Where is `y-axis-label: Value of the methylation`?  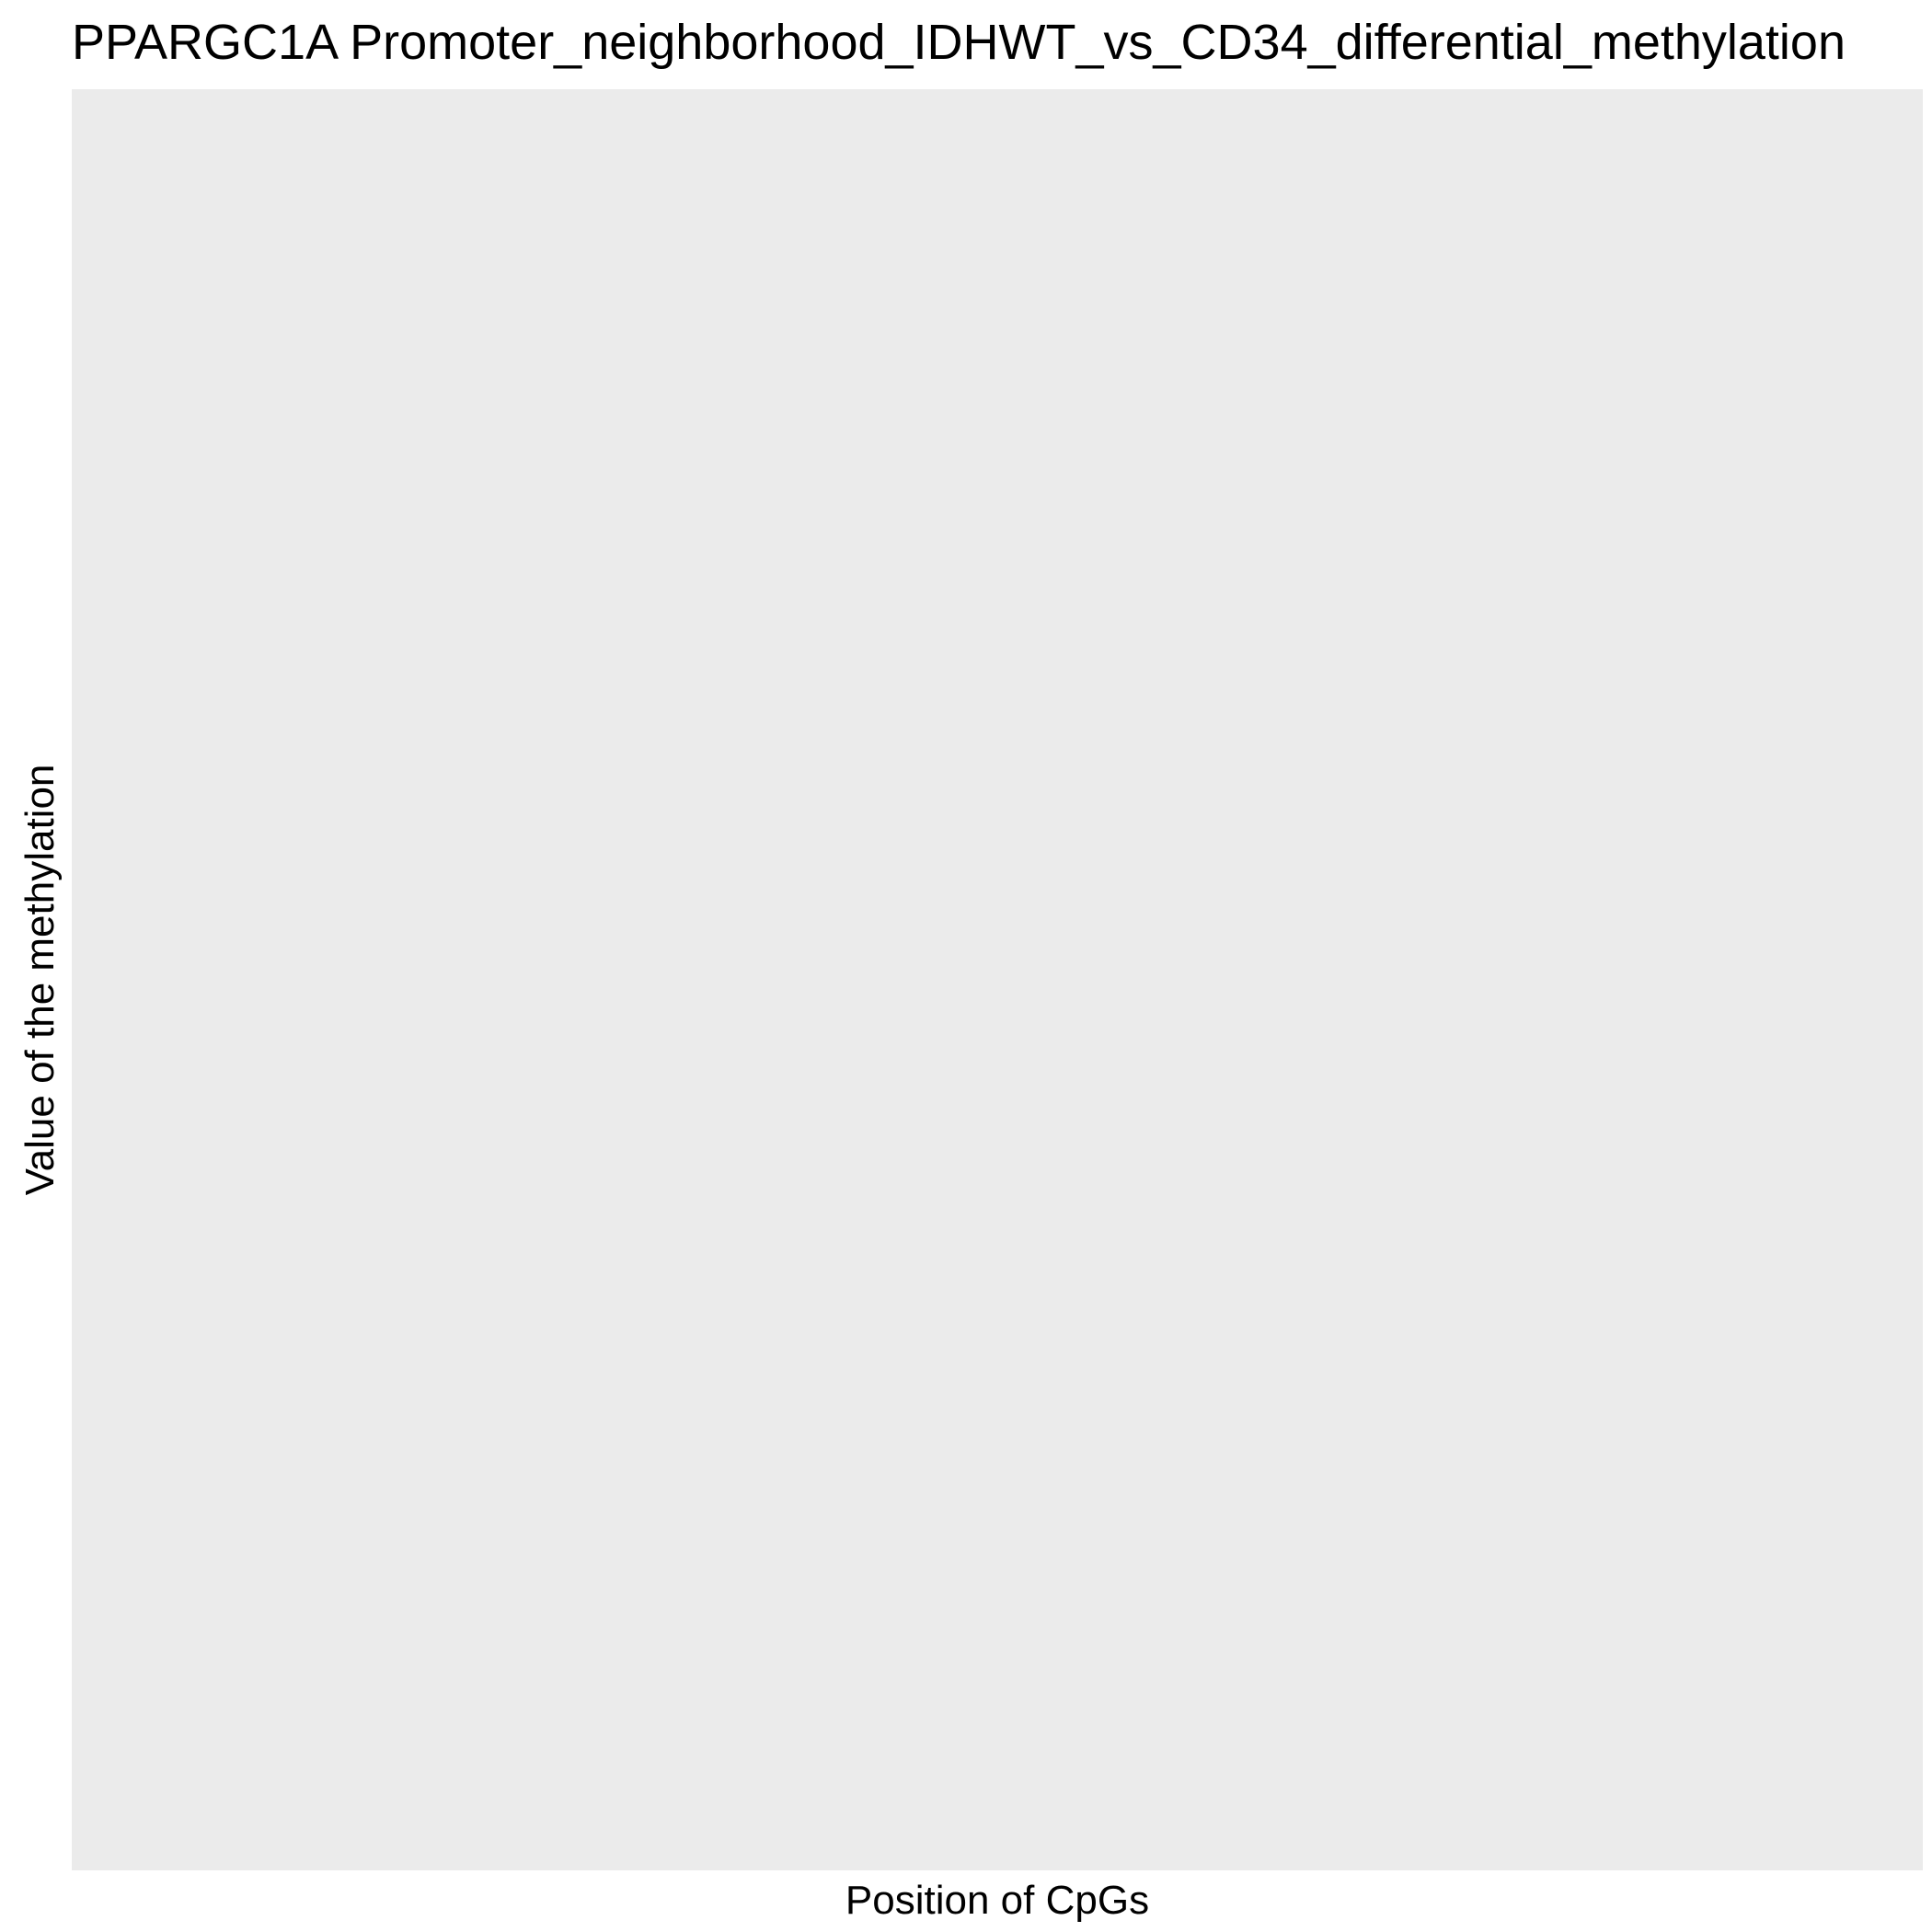
y-axis-label: Value of the methylation is located at coordinates (40, 980).